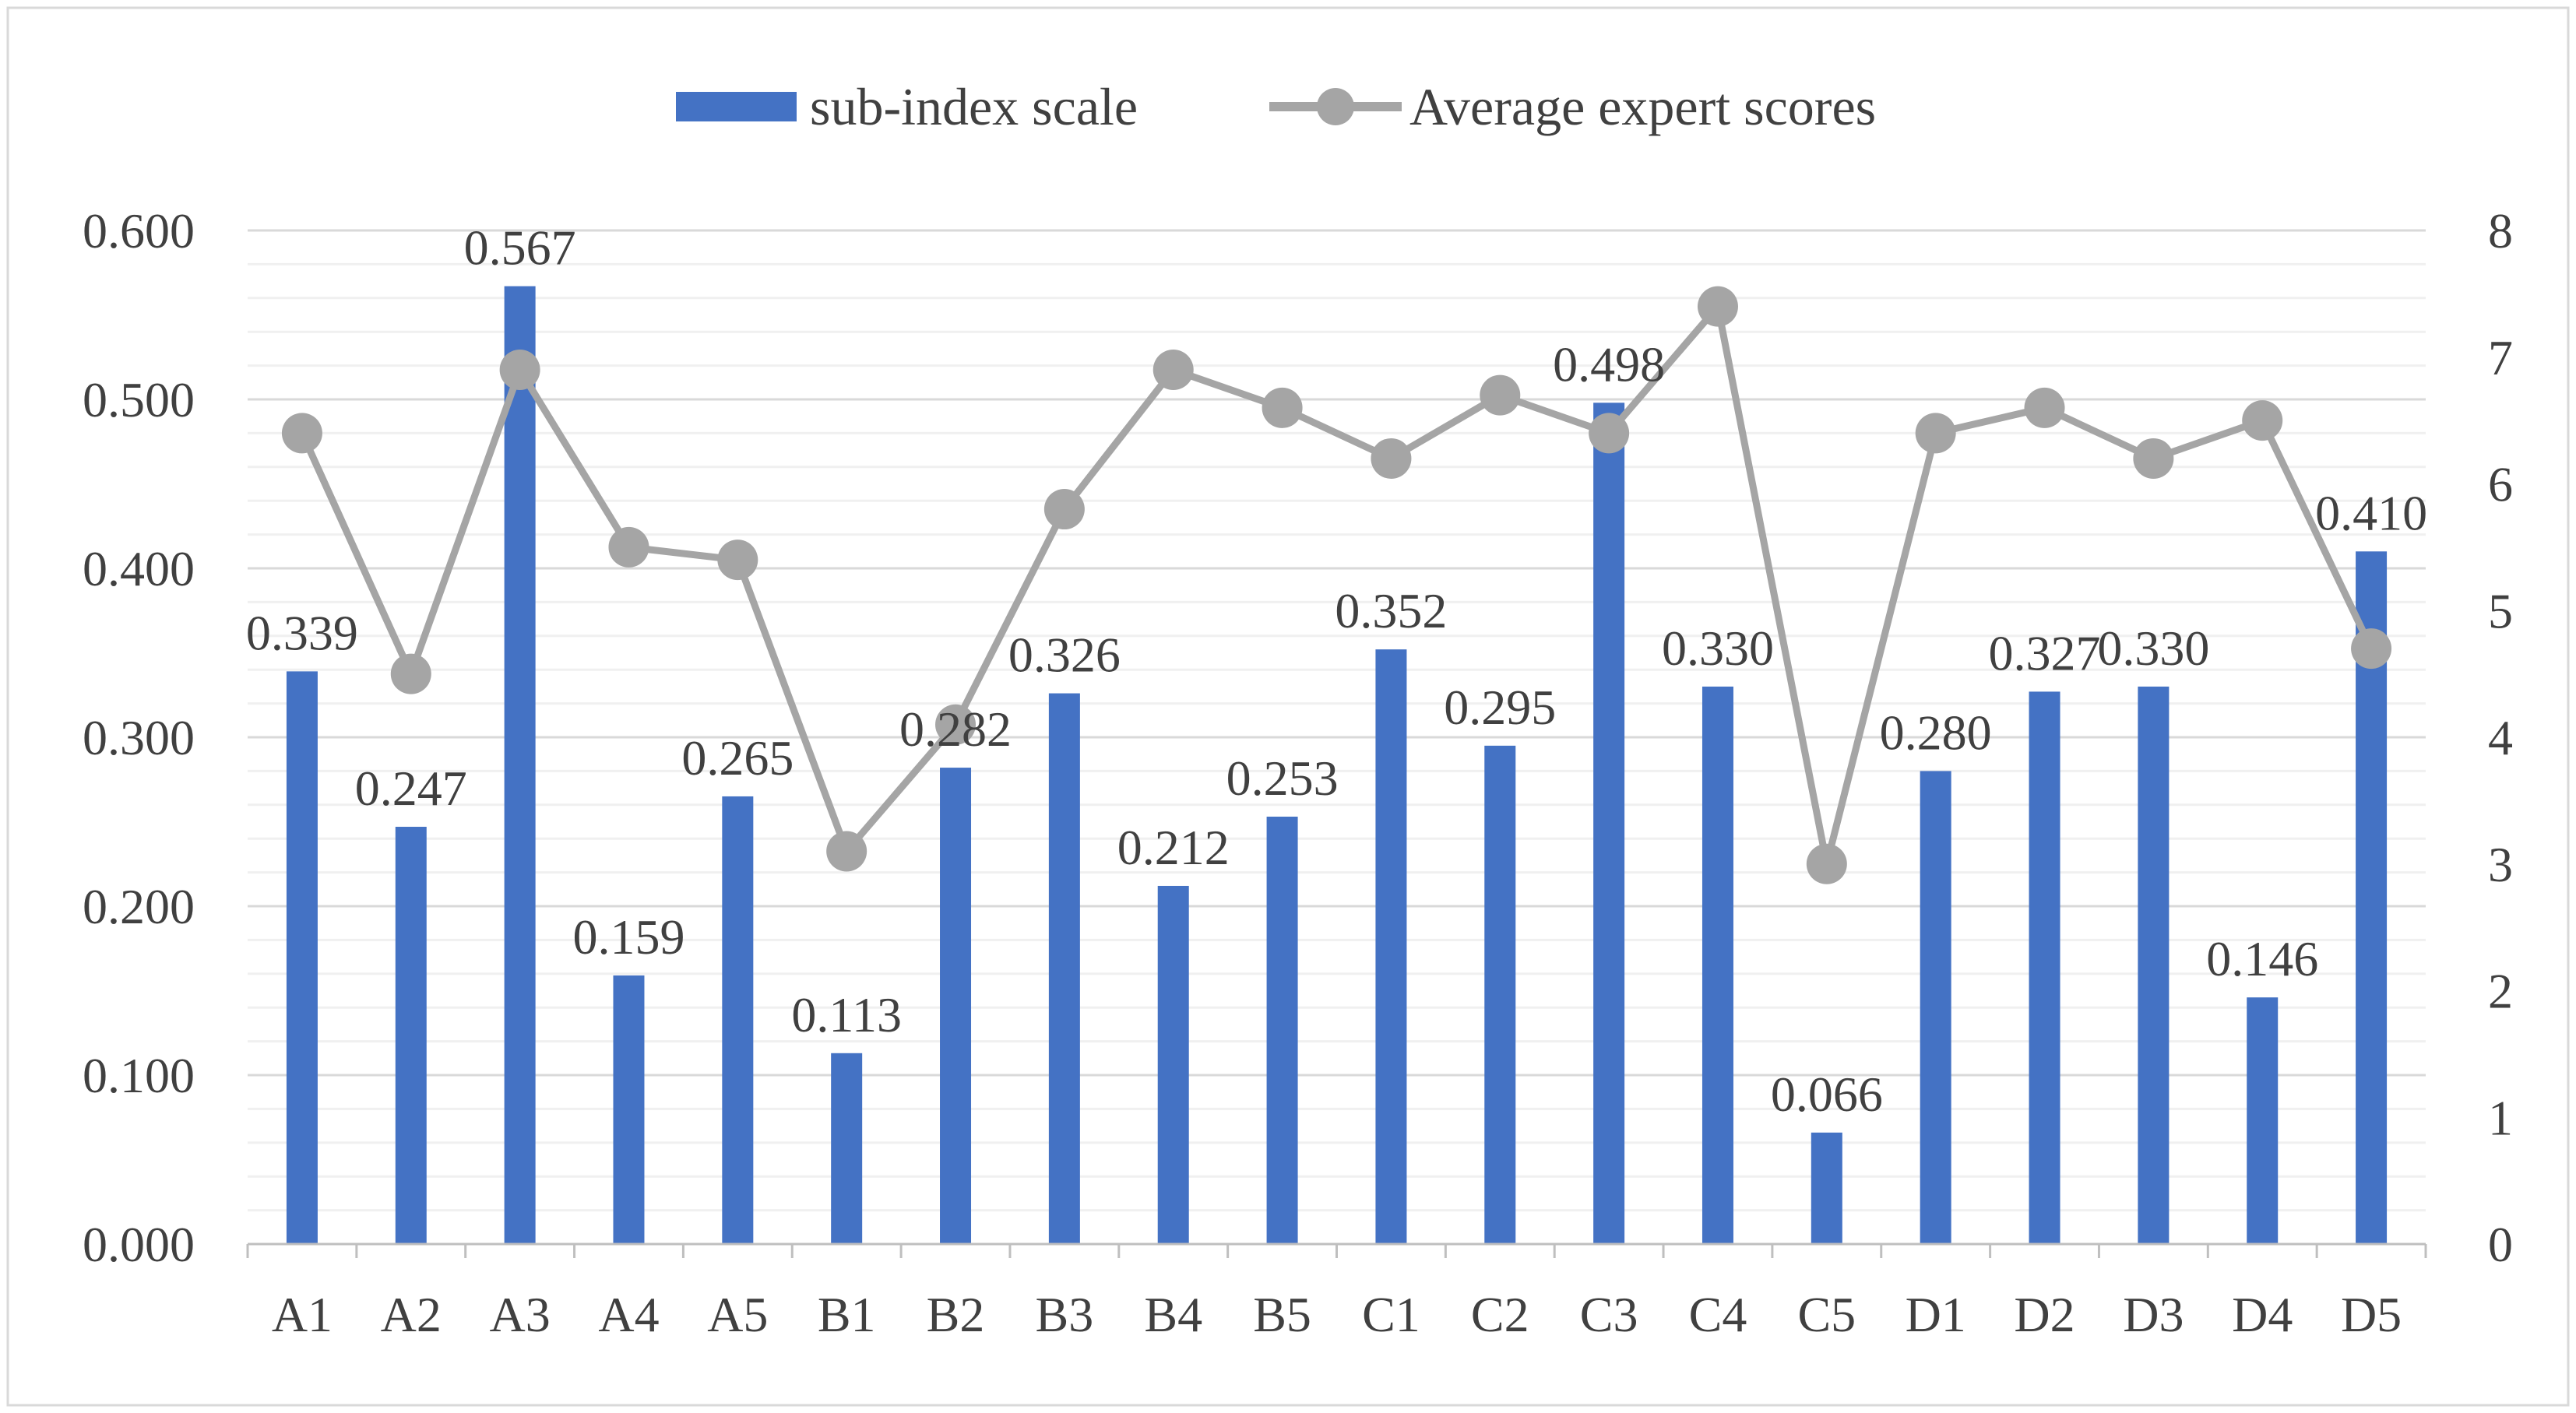 The height and width of the screenshot is (1413, 2576). Describe the element at coordinates (1500, 994) in the screenshot. I see `bar-C2` at that location.